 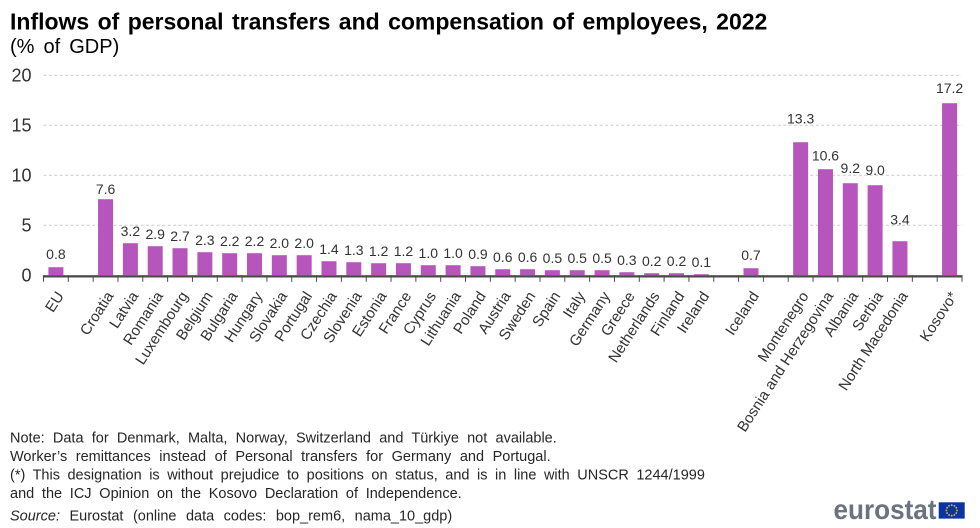 I want to click on svg-text: 0, so click(x=26, y=276).